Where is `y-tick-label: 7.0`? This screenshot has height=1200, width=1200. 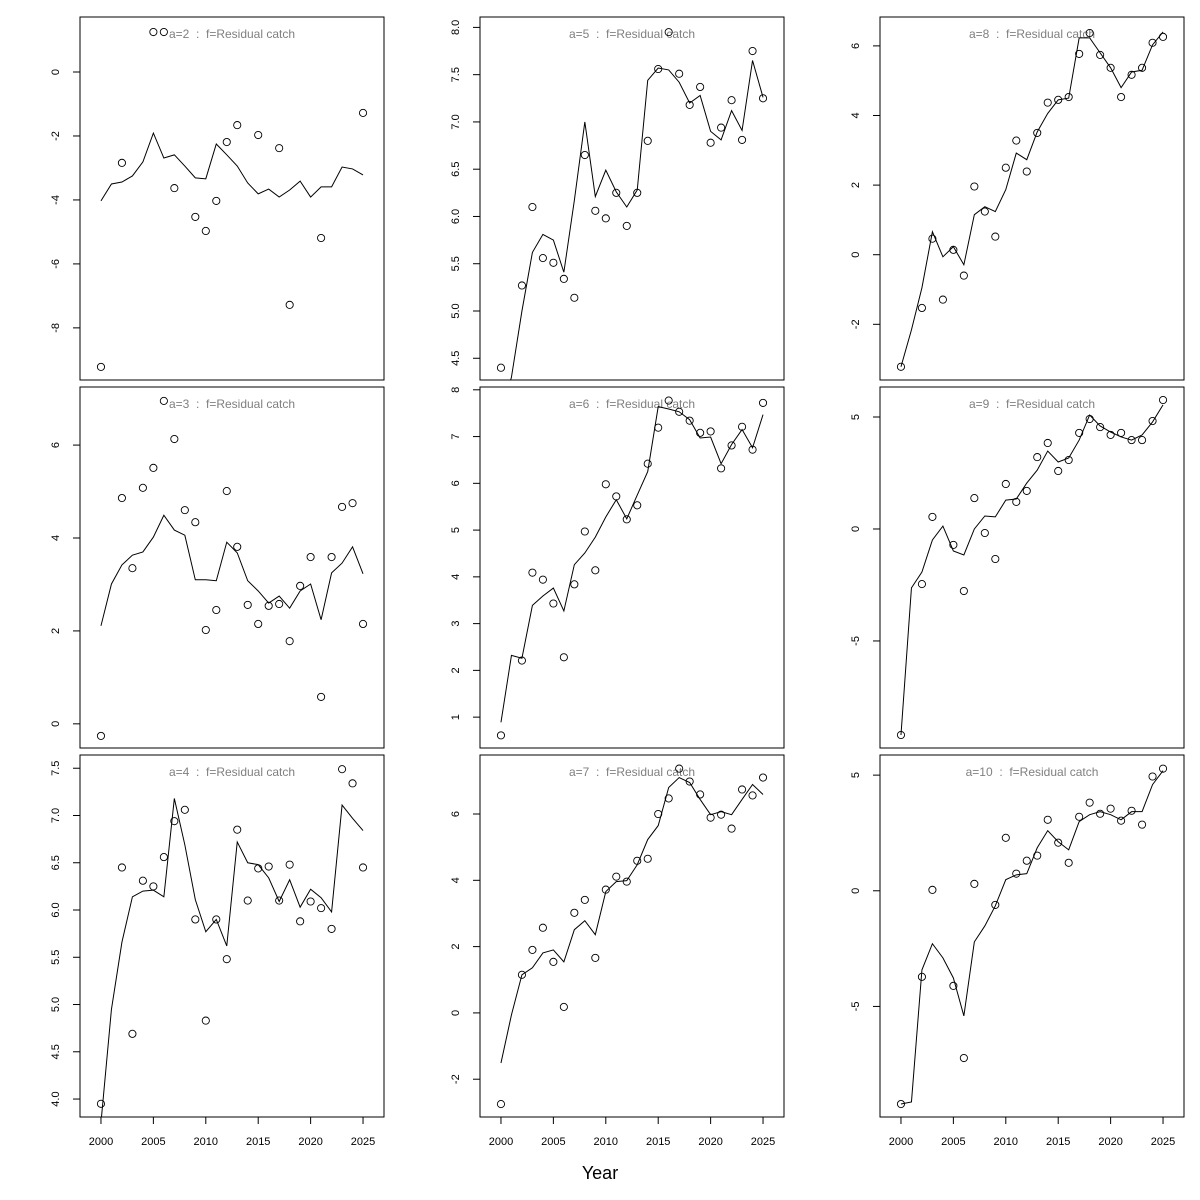
y-tick-label: 7.0 is located at coordinates (56, 815).